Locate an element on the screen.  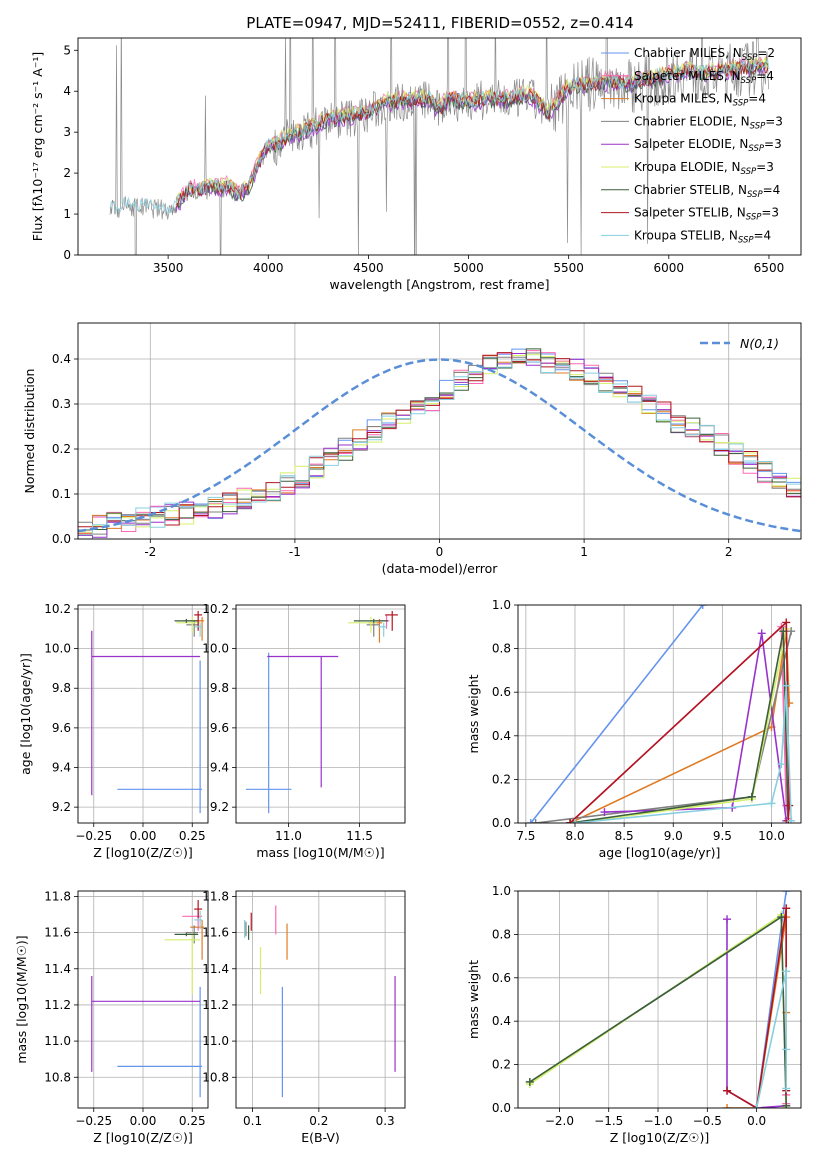
y-tick-label: 0.3 is located at coordinates (61, 404).